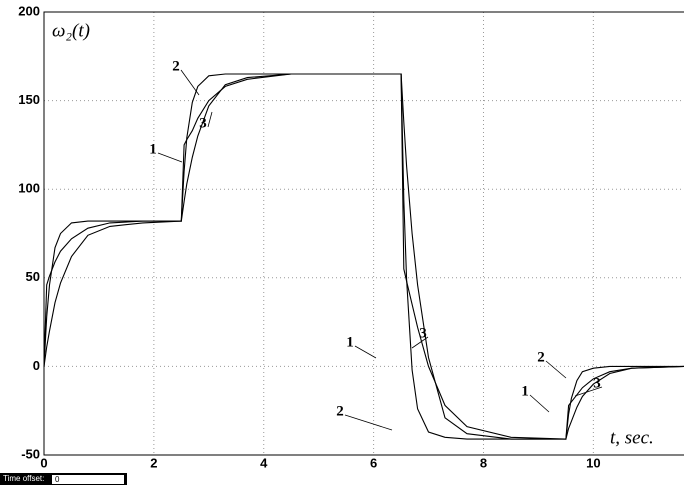  Describe the element at coordinates (593, 462) in the screenshot. I see `x-tick-label: 10` at that location.